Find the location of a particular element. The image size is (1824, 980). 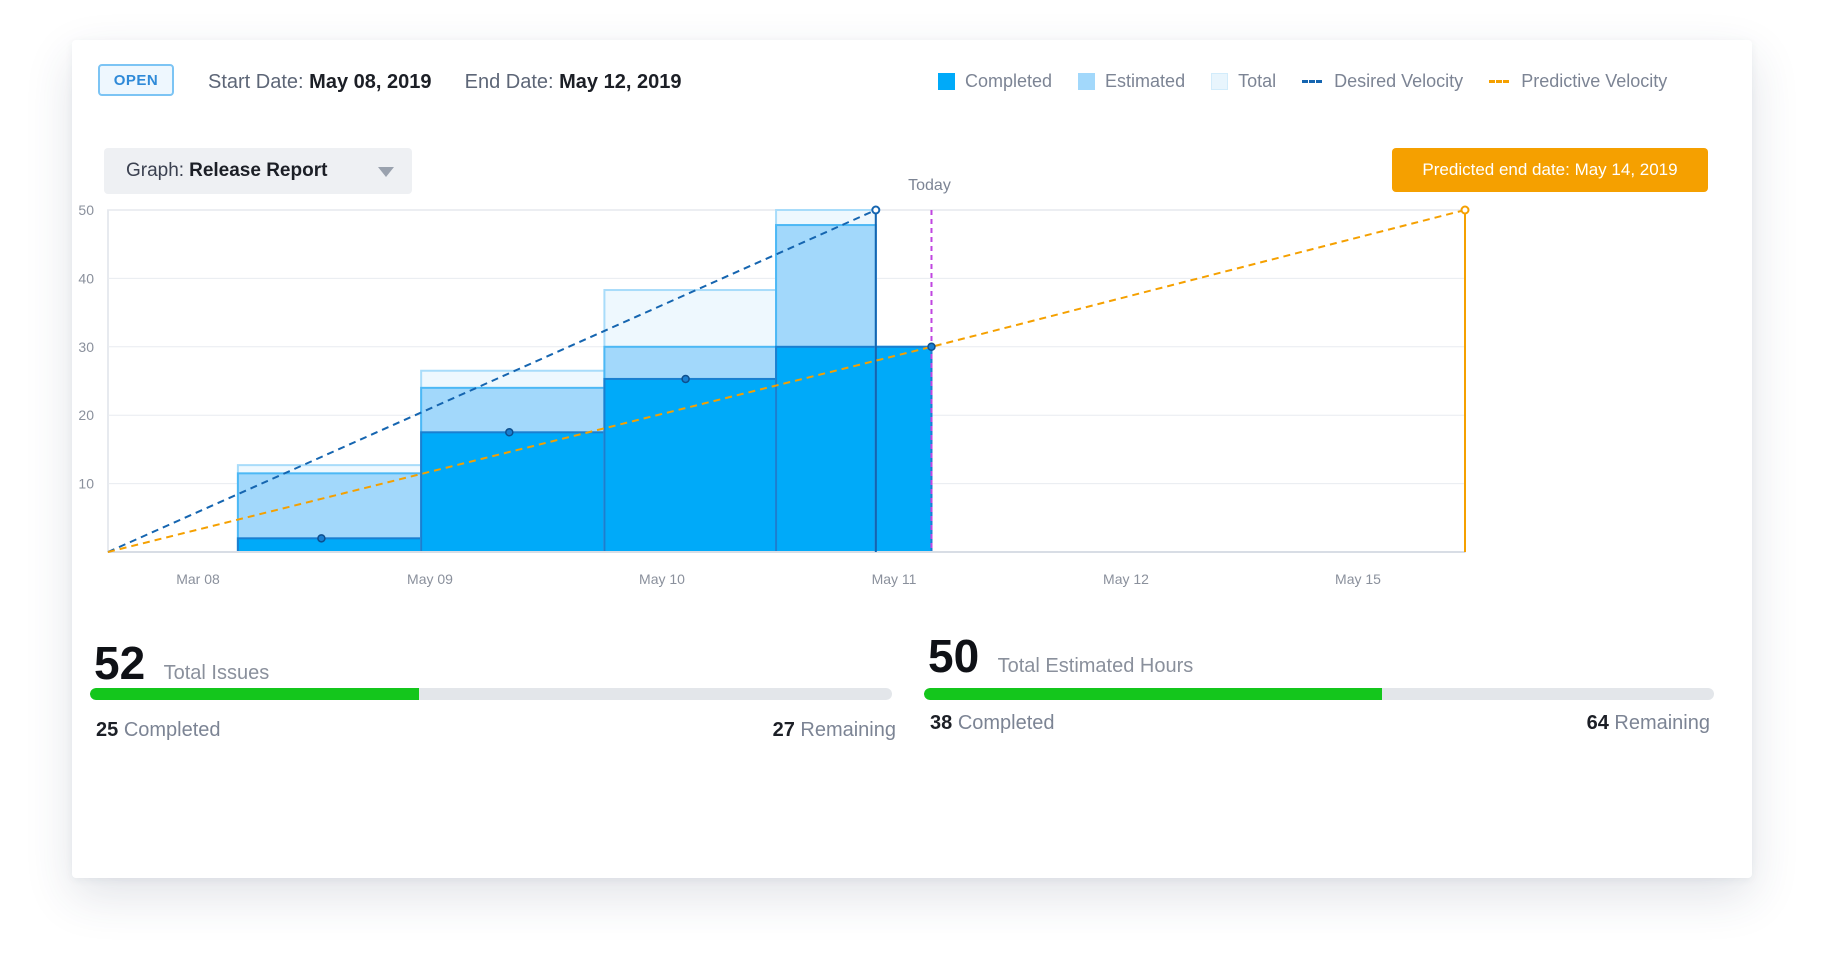

status-badge: OPEN is located at coordinates (136, 80).